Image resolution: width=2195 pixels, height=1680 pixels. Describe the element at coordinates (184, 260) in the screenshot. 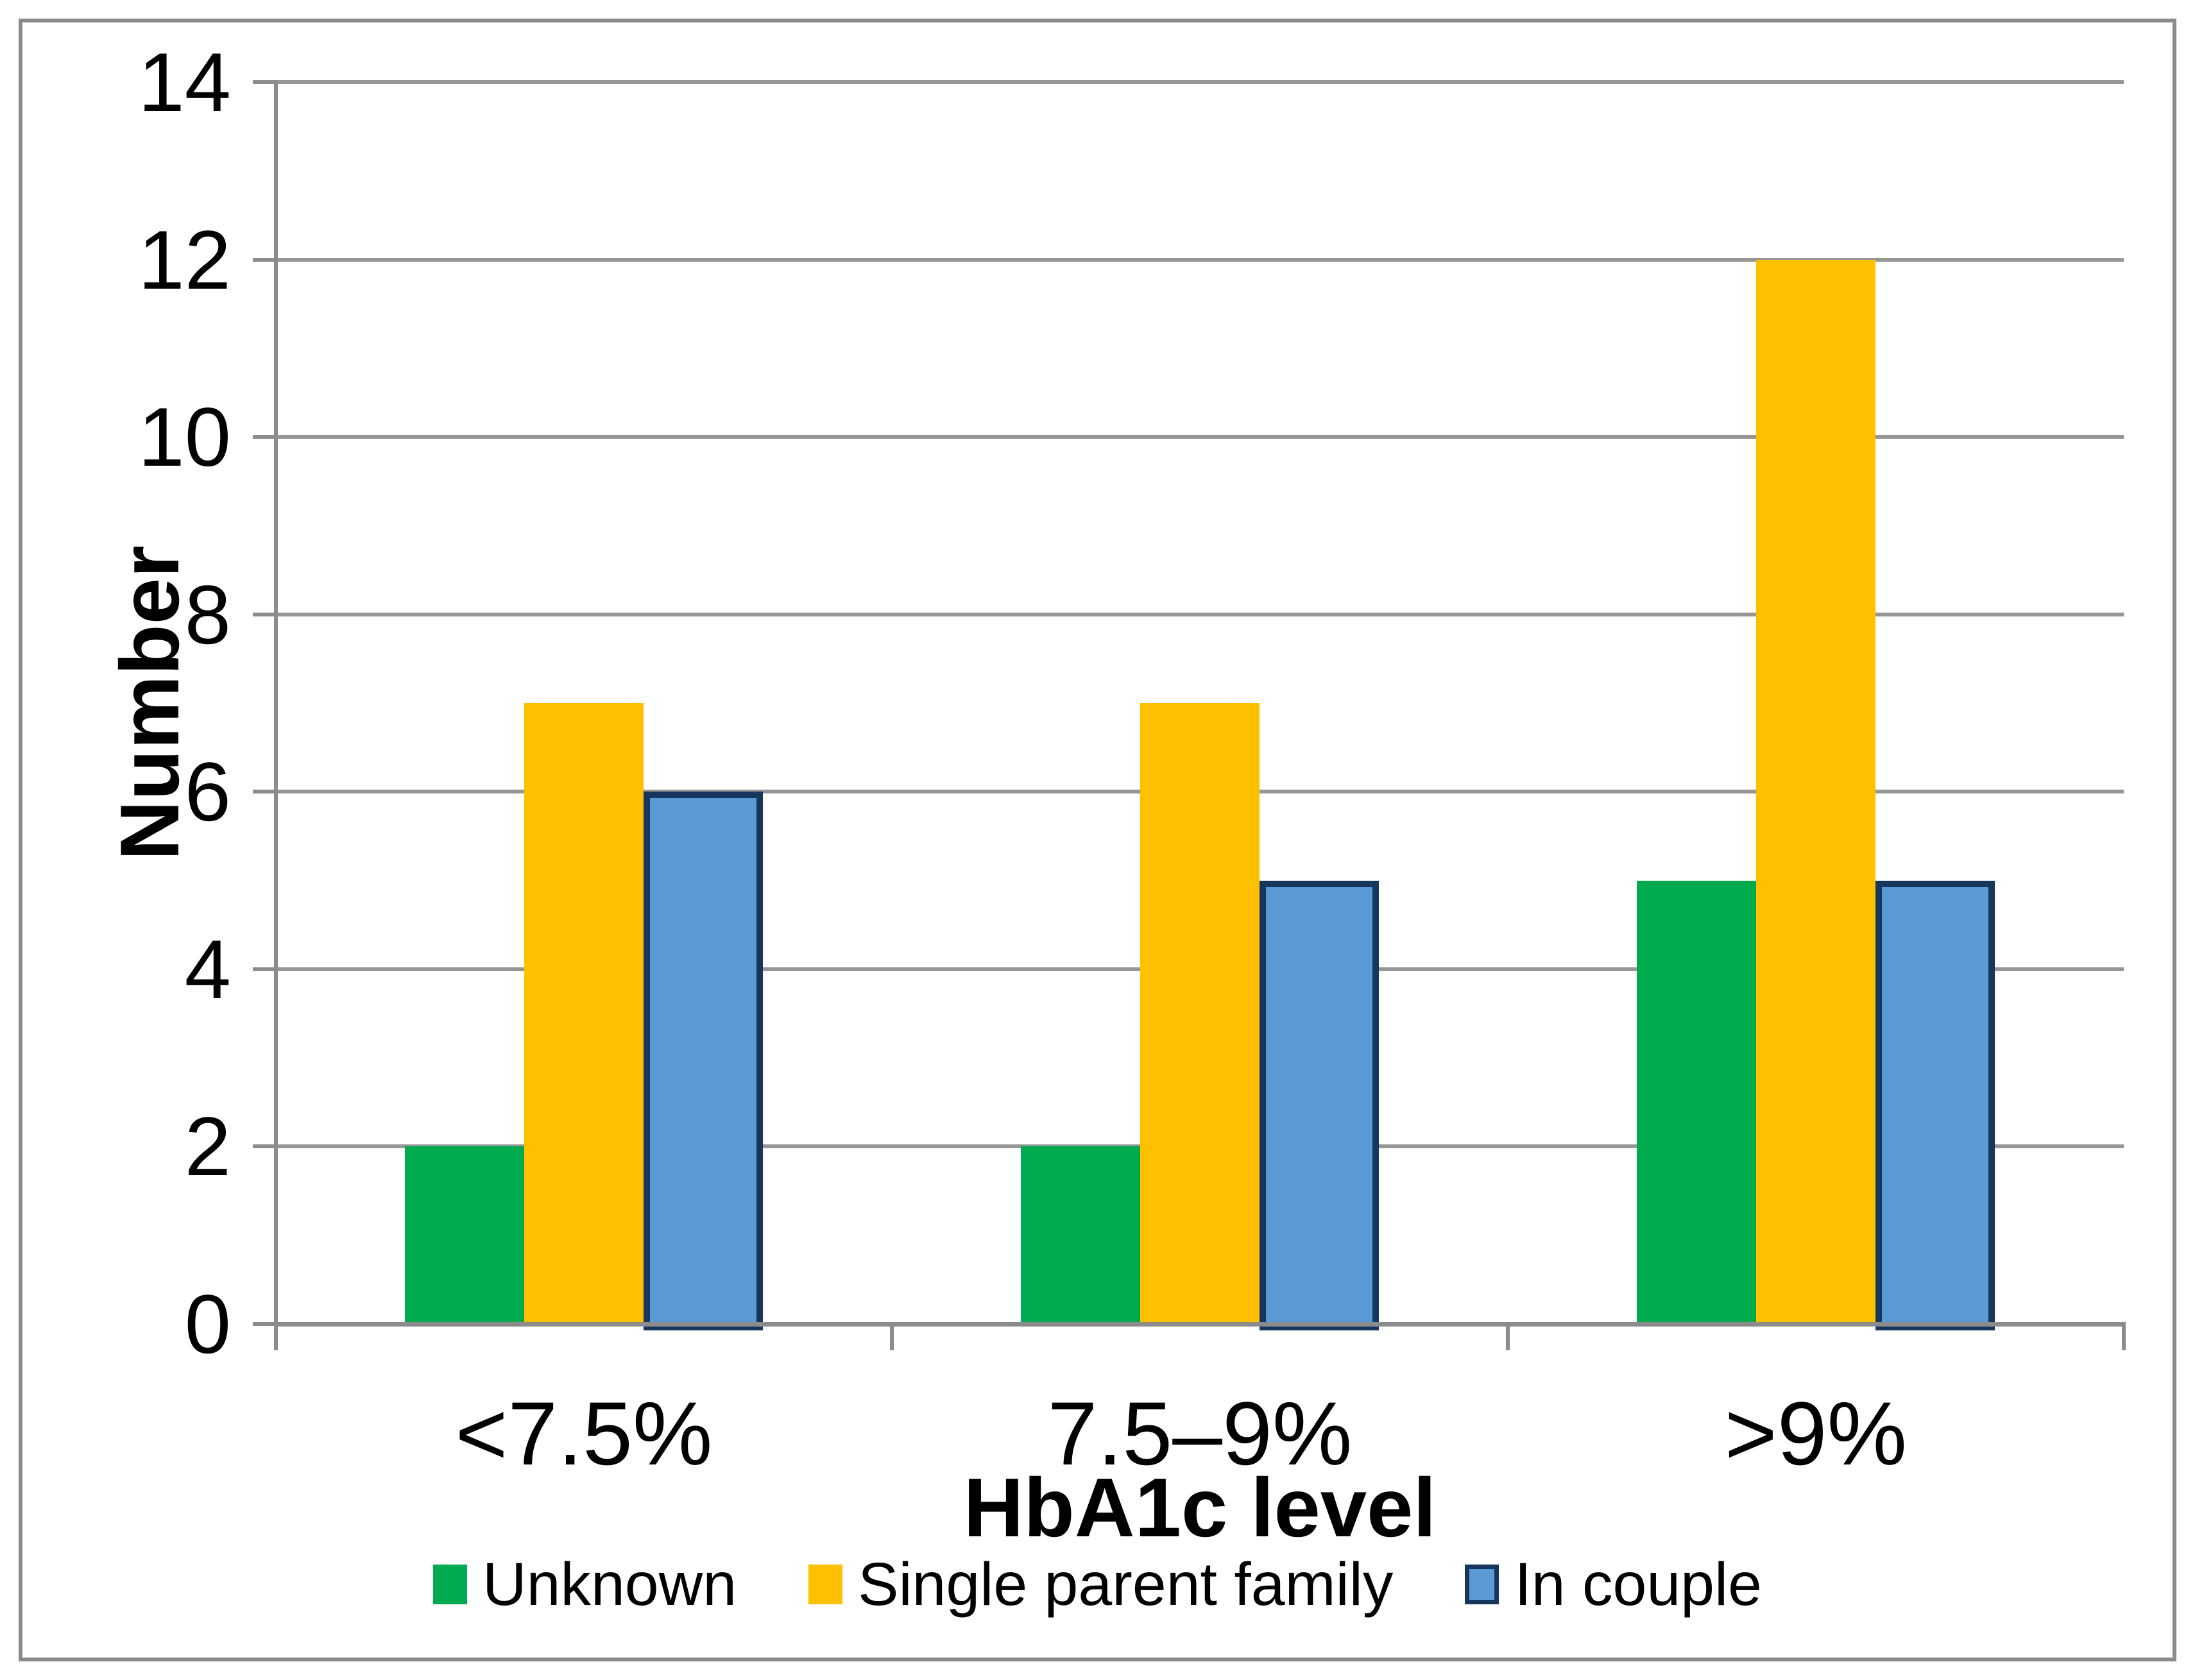

I see `y-axis-tick-label-12: 12` at that location.